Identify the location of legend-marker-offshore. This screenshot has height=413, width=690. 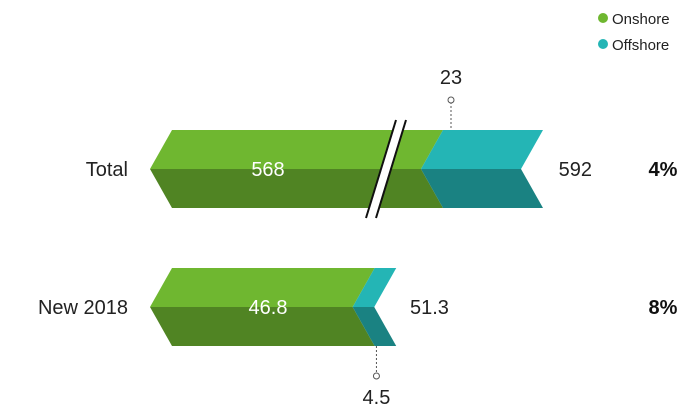
(603, 44).